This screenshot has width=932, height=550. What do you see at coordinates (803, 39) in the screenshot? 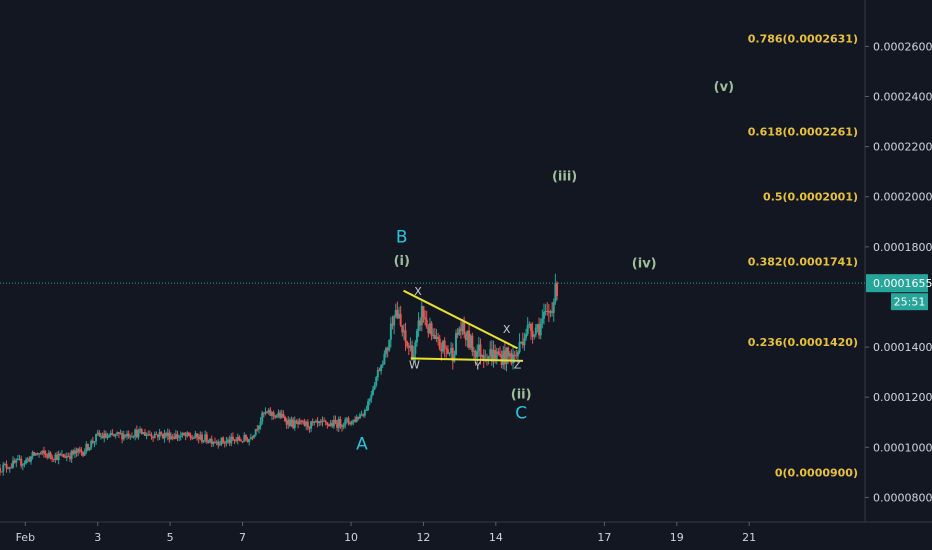
I see `fib-level-label: 0.786(0.0002631)` at bounding box center [803, 39].